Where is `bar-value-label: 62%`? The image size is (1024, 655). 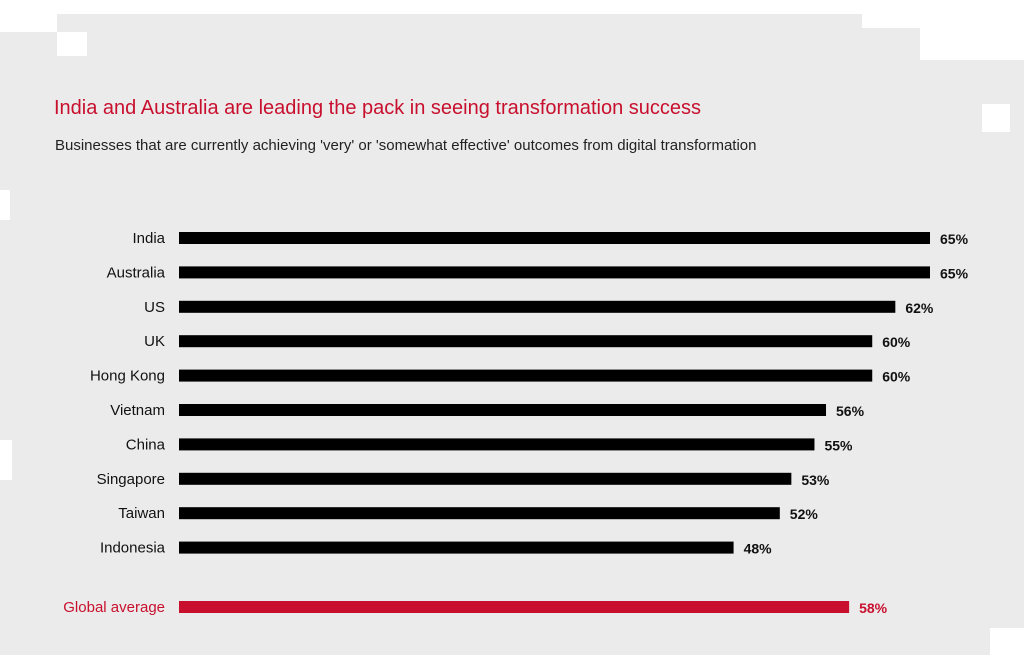 bar-value-label: 62% is located at coordinates (919, 308).